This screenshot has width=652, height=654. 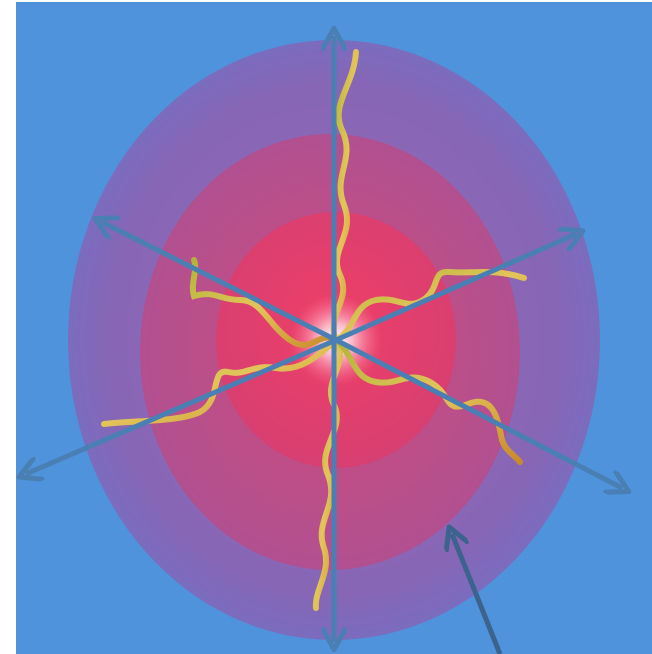 I want to click on arrow-upper-left, so click(x=220, y=282).